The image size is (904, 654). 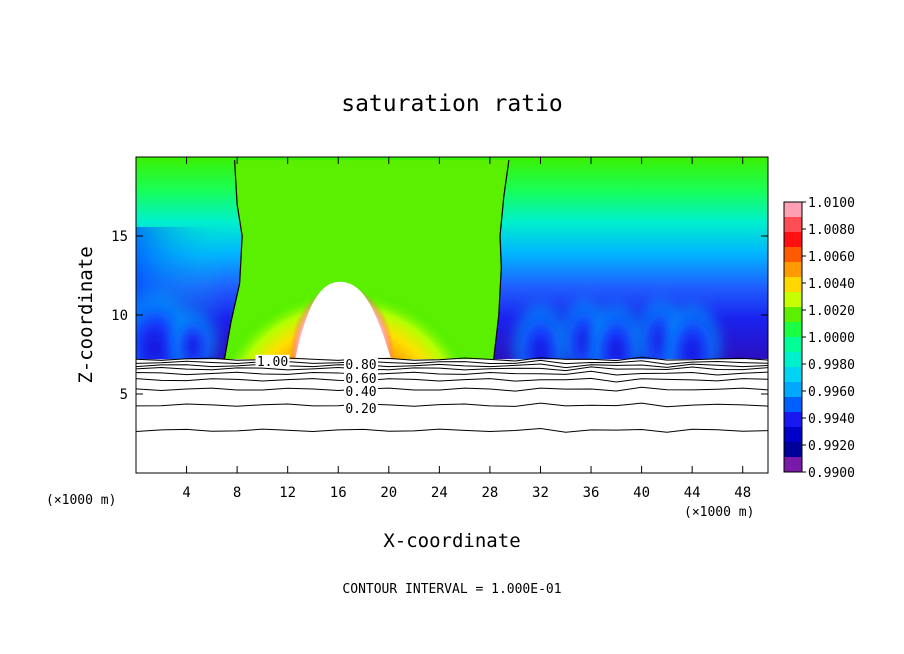 What do you see at coordinates (742, 493) in the screenshot?
I see `x-tick-label-11: 48` at bounding box center [742, 493].